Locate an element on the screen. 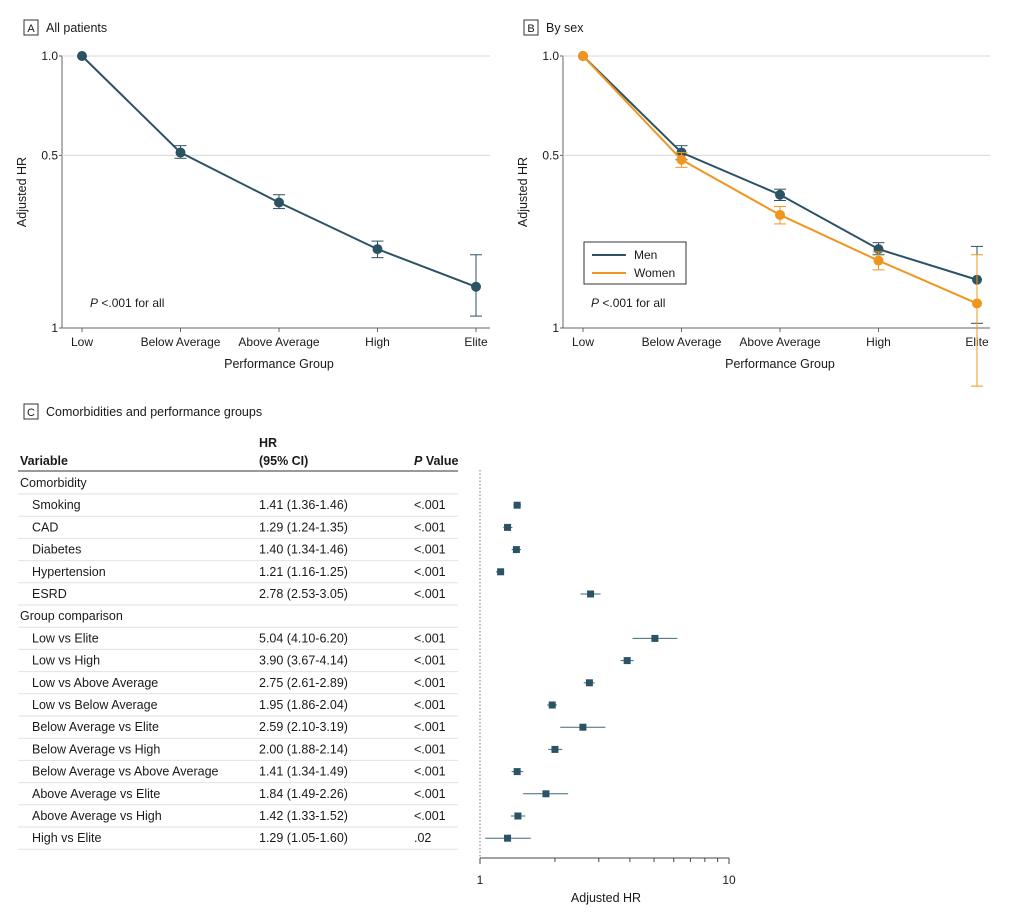  panel-c-section-title: Comorbidity is located at coordinates (53, 483).